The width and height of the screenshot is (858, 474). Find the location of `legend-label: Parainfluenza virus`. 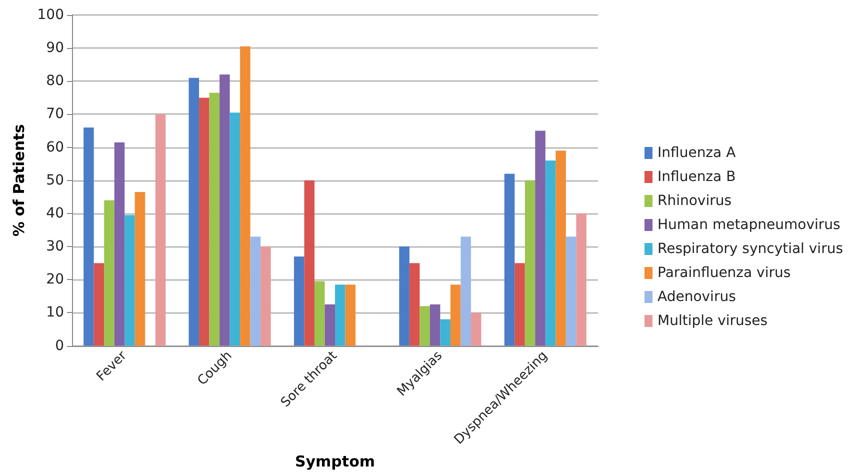

legend-label: Parainfluenza virus is located at coordinates (724, 273).